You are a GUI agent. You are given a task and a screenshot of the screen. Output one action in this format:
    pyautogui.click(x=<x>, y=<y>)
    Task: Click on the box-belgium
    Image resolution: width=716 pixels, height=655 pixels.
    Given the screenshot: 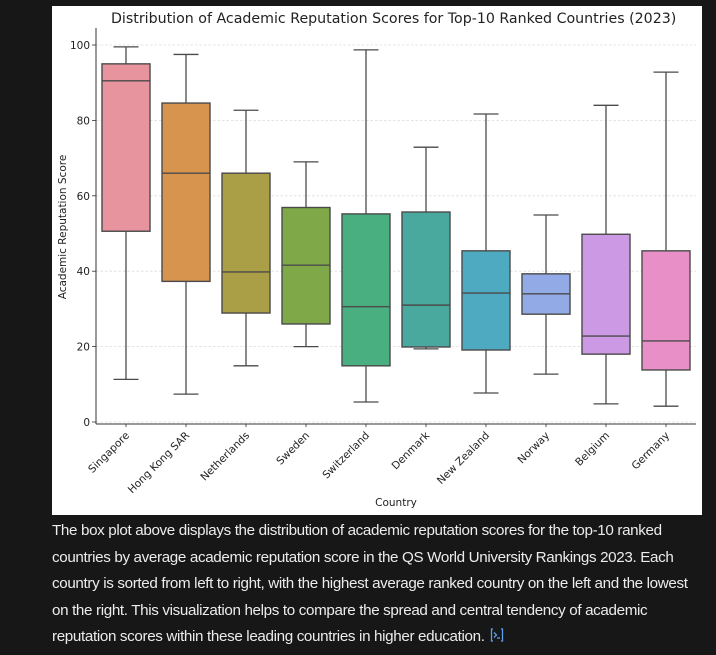 What is the action you would take?
    pyautogui.click(x=606, y=254)
    